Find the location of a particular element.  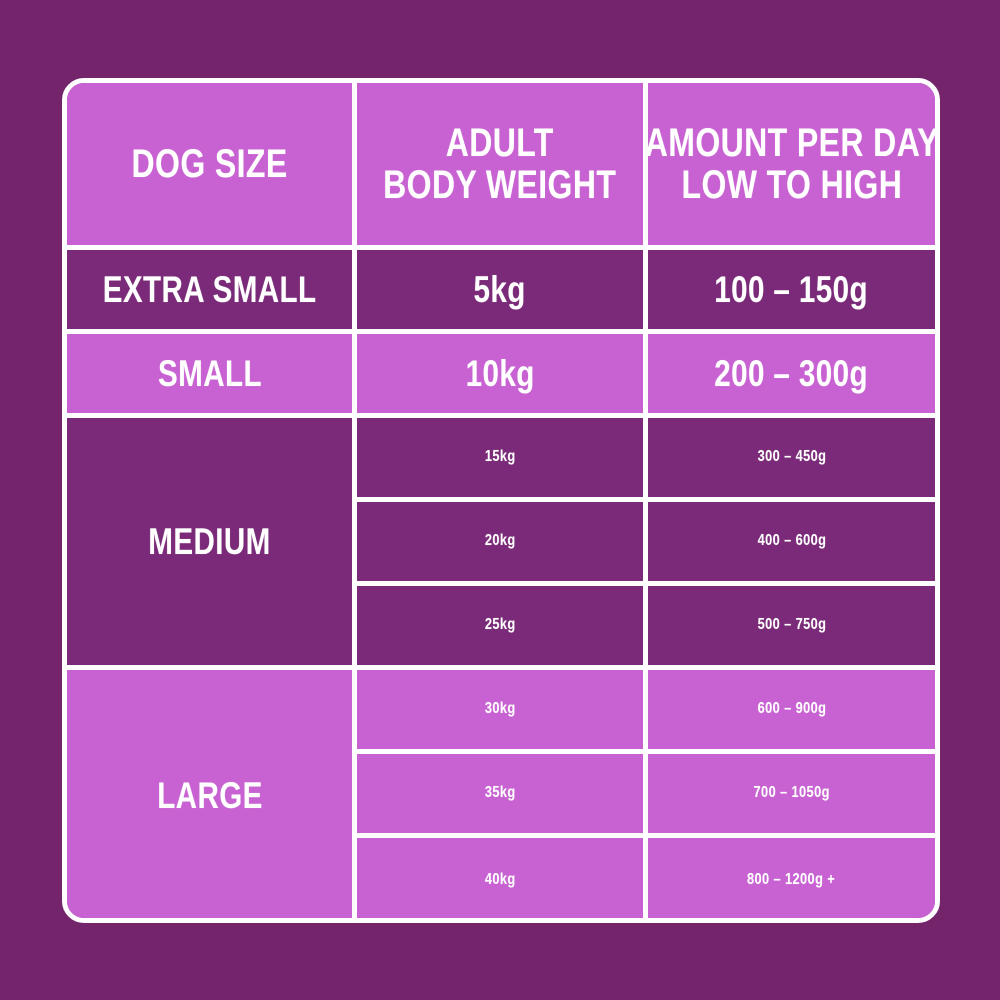

cell-dog-size: LARGE is located at coordinates (212, 794).